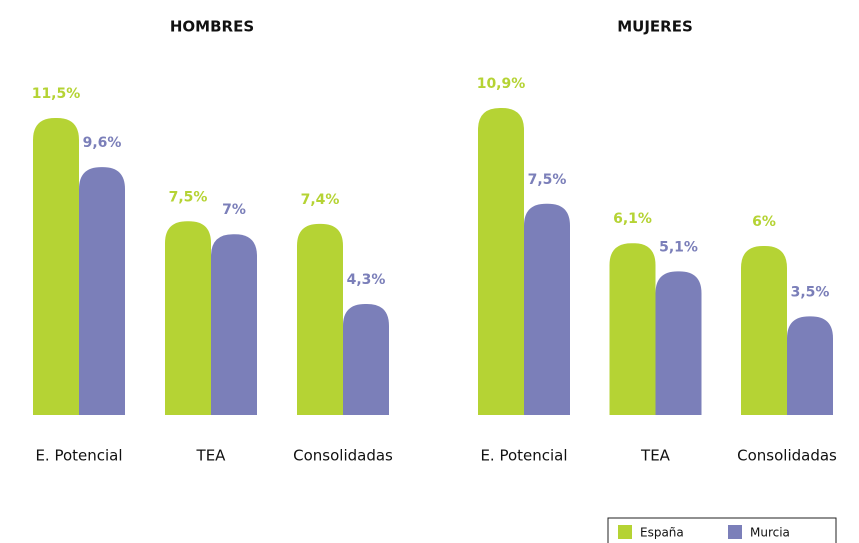 The height and width of the screenshot is (543, 859). What do you see at coordinates (810, 292) in the screenshot?
I see `data-label: 3,5%` at bounding box center [810, 292].